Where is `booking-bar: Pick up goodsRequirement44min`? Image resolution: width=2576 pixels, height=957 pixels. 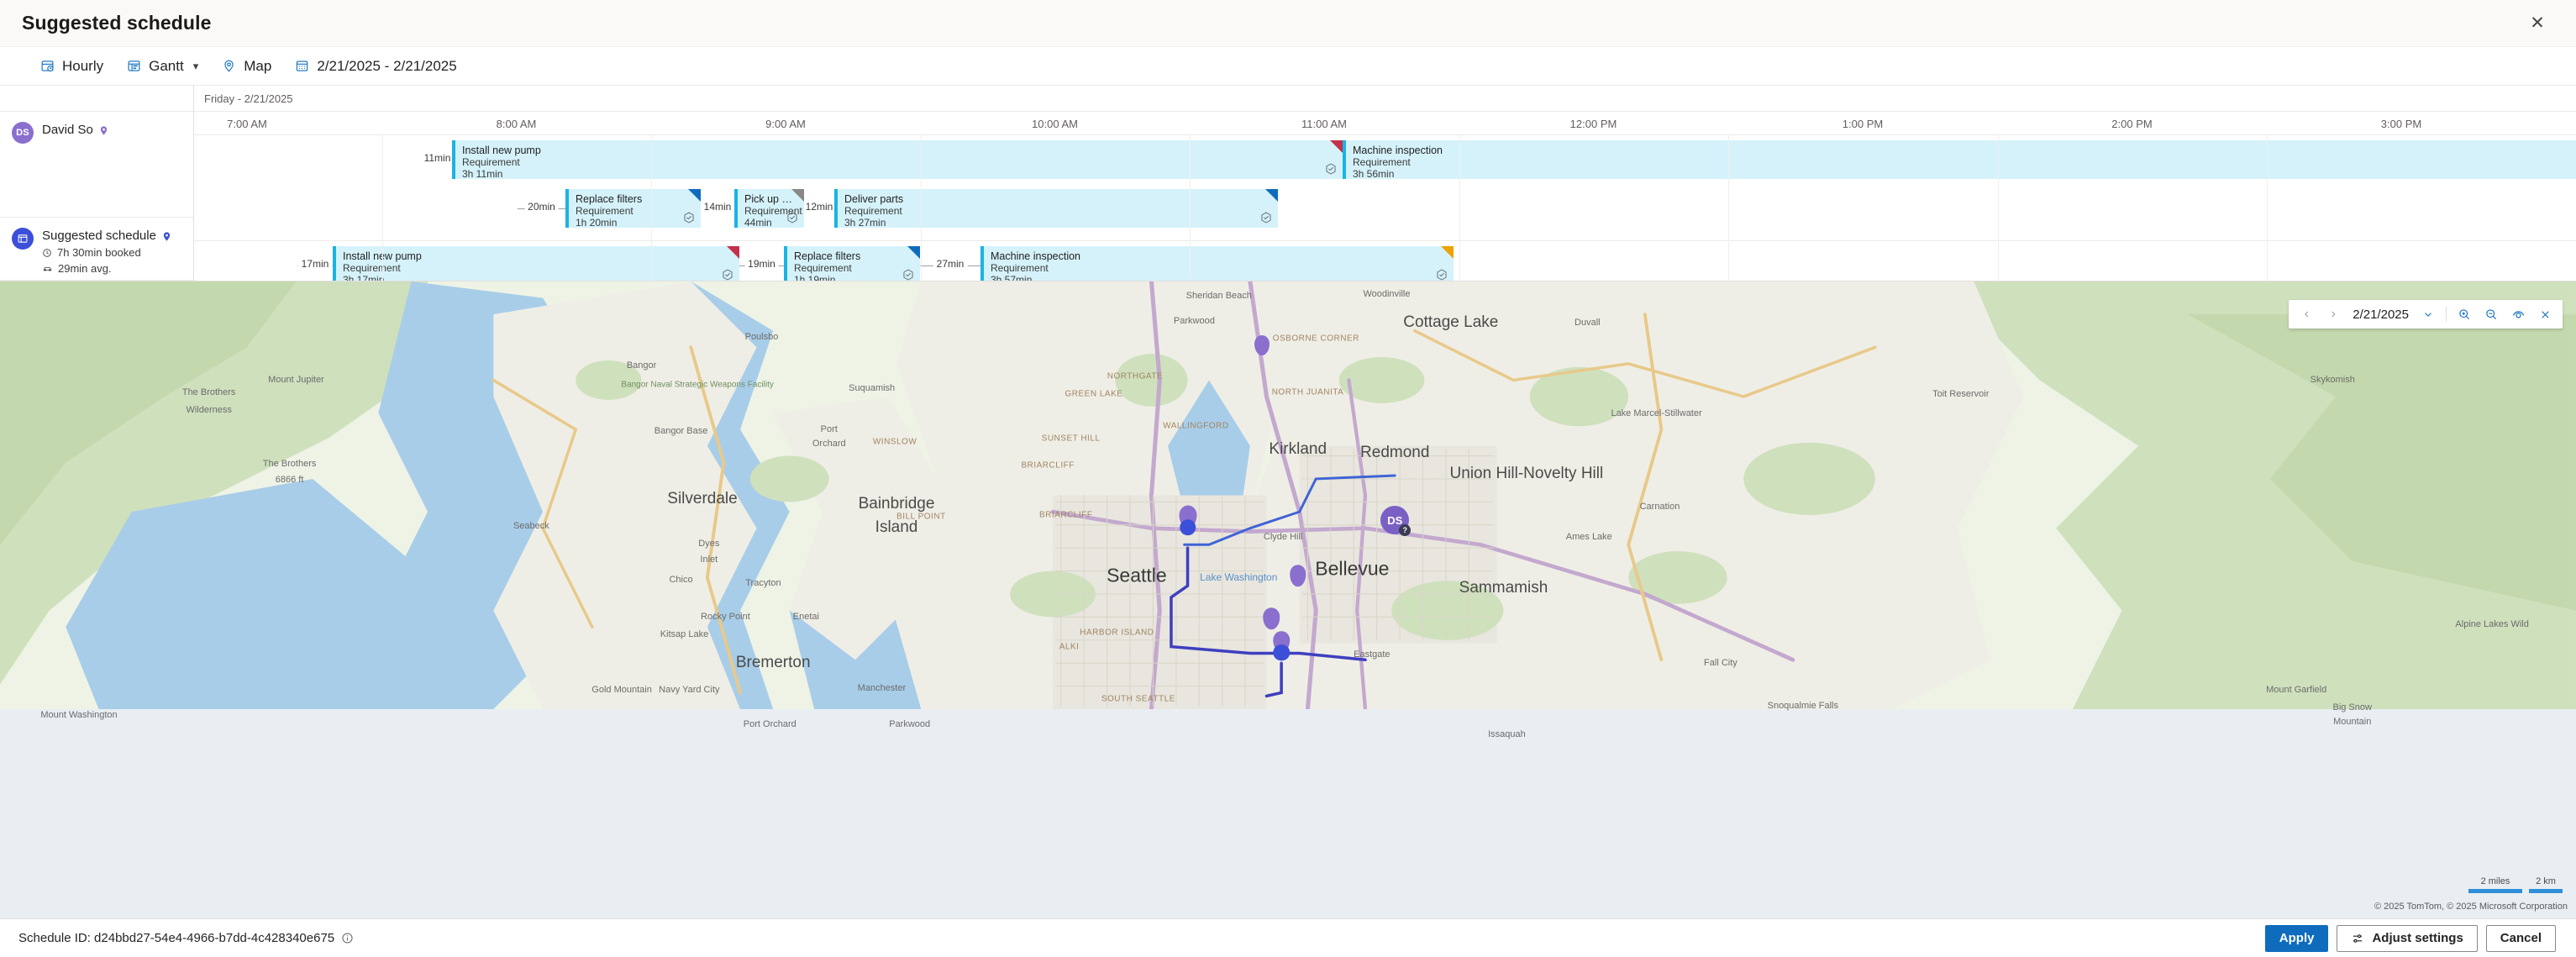
booking-bar: Pick up goodsRequirement44min is located at coordinates (769, 208).